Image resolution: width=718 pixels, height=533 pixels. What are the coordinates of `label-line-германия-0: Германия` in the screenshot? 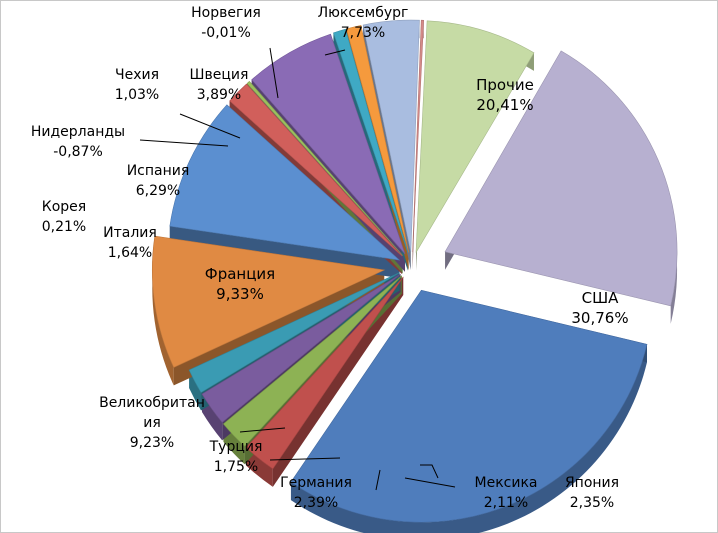 It's located at (316, 483).